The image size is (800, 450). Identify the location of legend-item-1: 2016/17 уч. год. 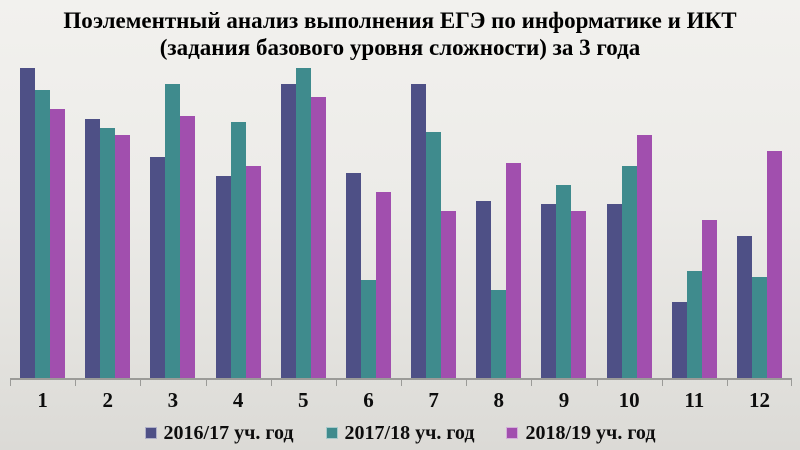
(219, 433).